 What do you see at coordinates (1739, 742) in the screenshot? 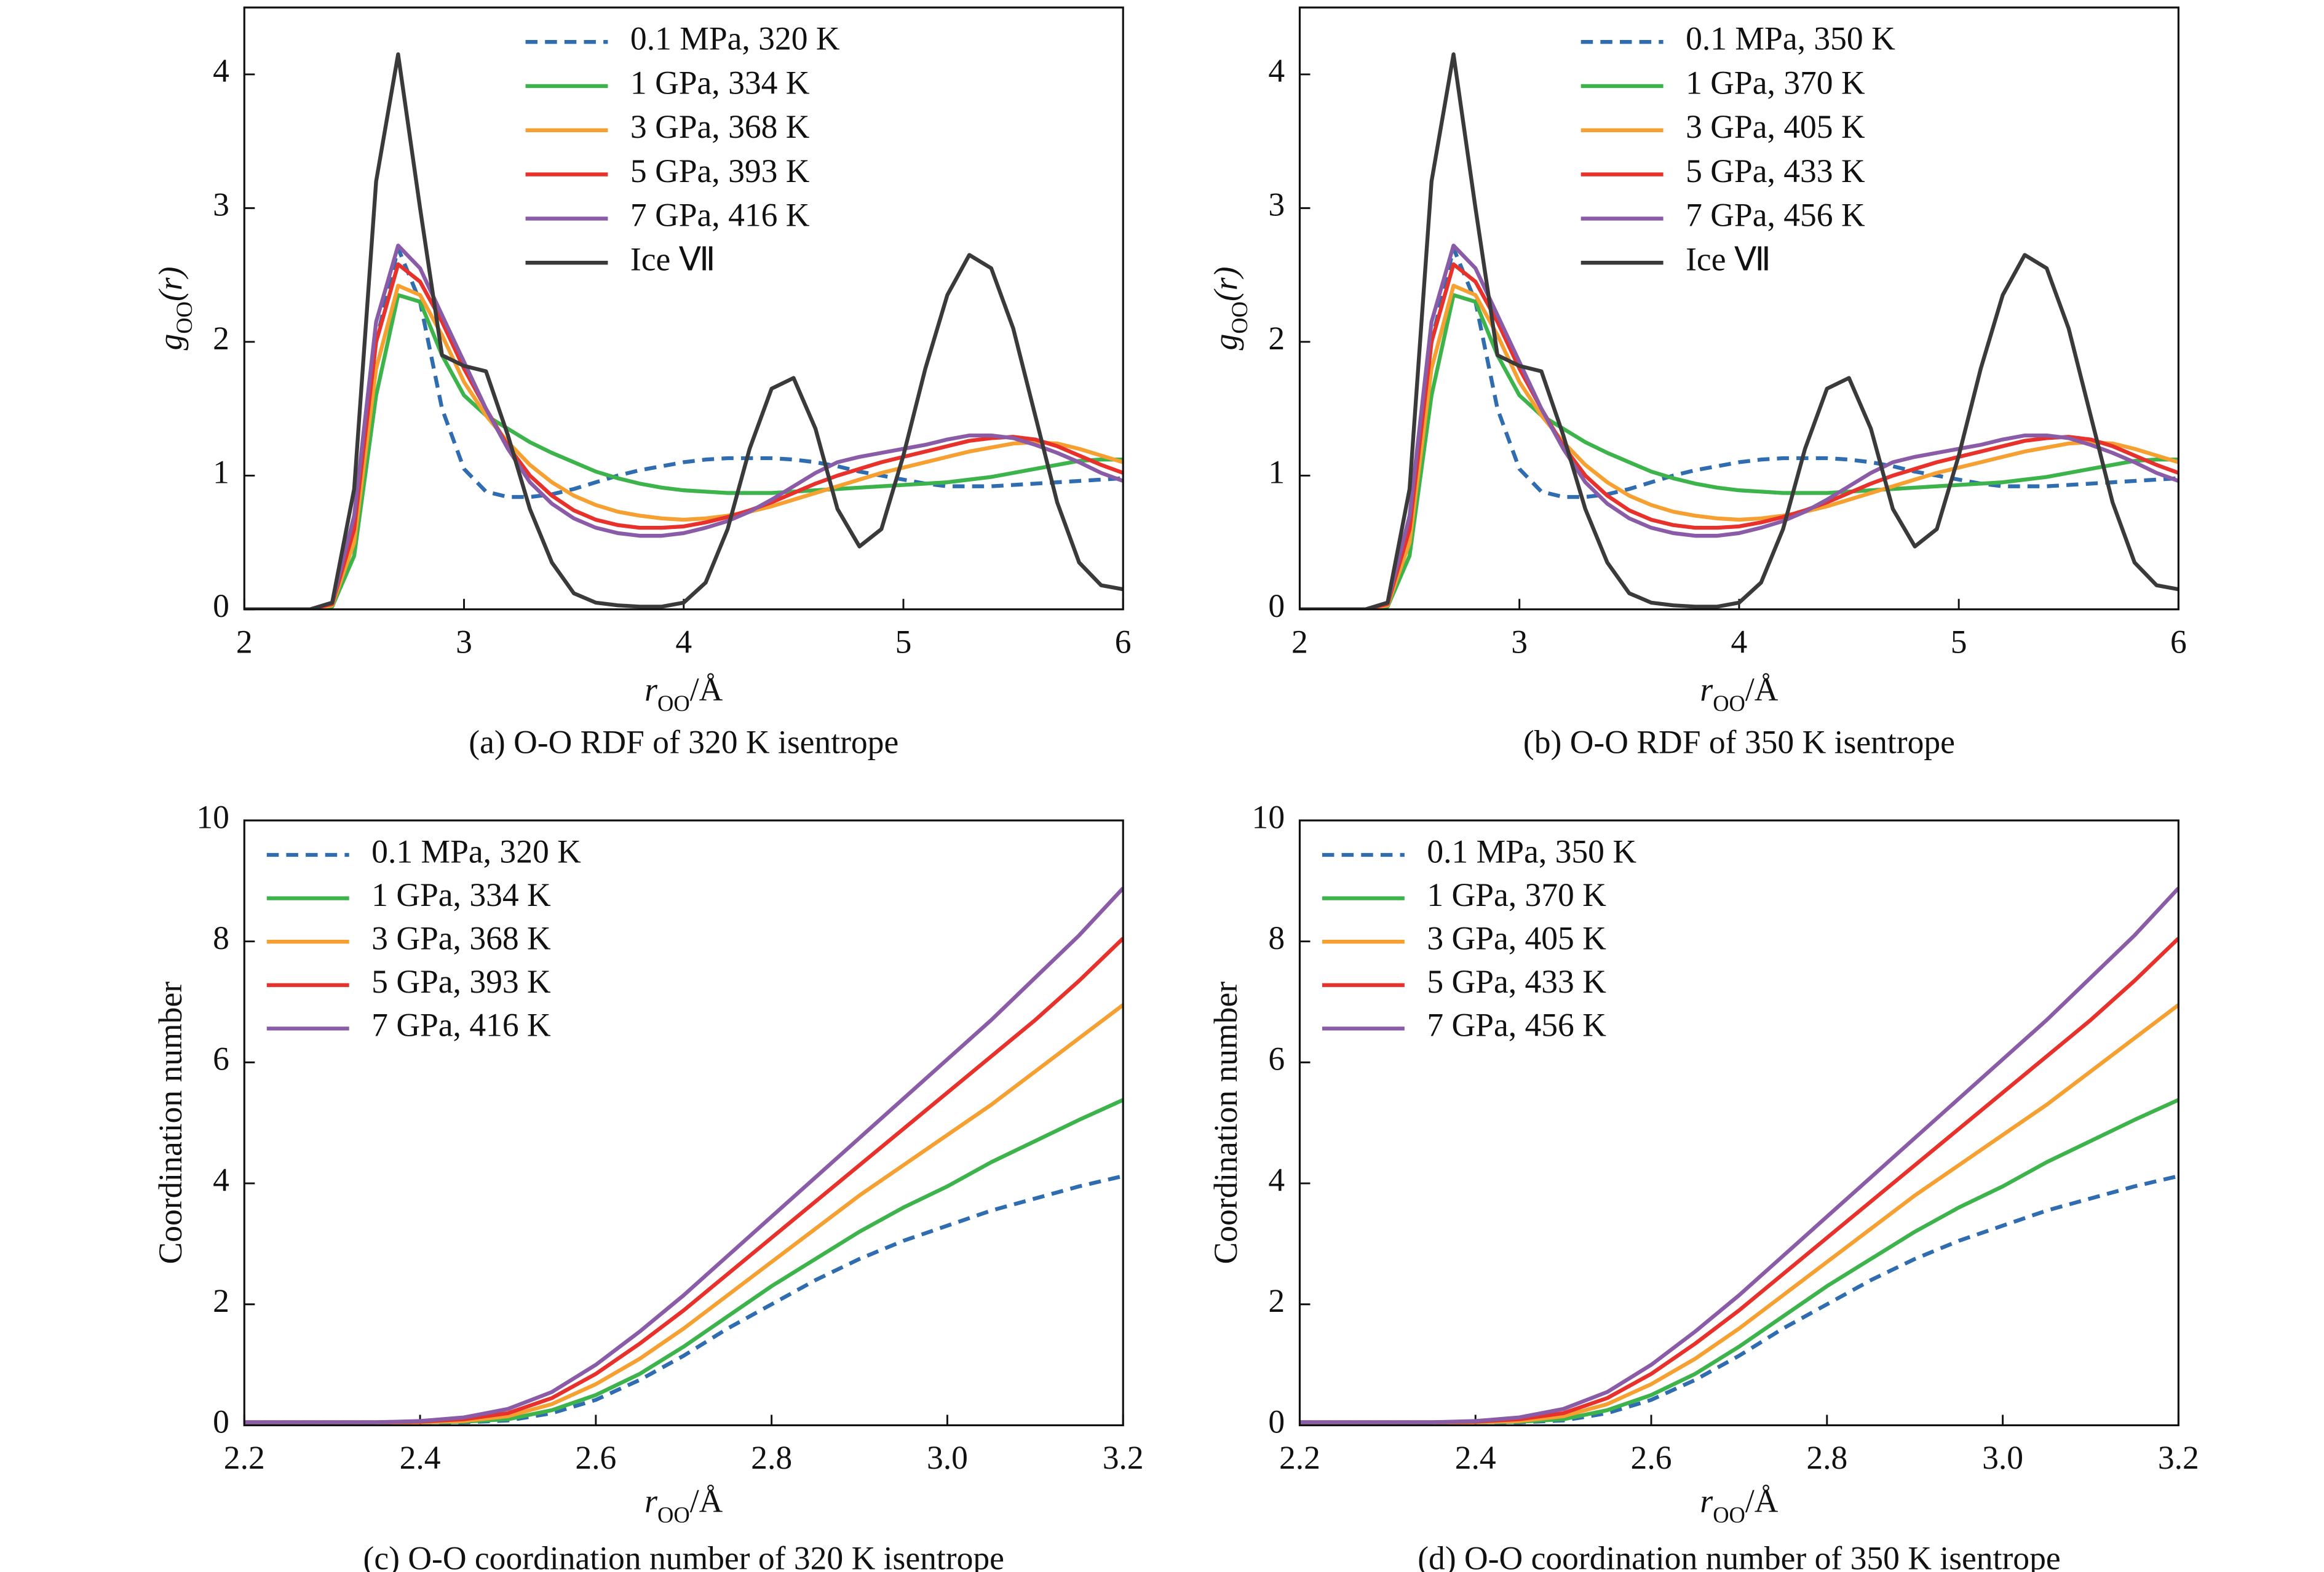
I see `caption: (b) O-O RDF of 350 K isentrope` at bounding box center [1739, 742].